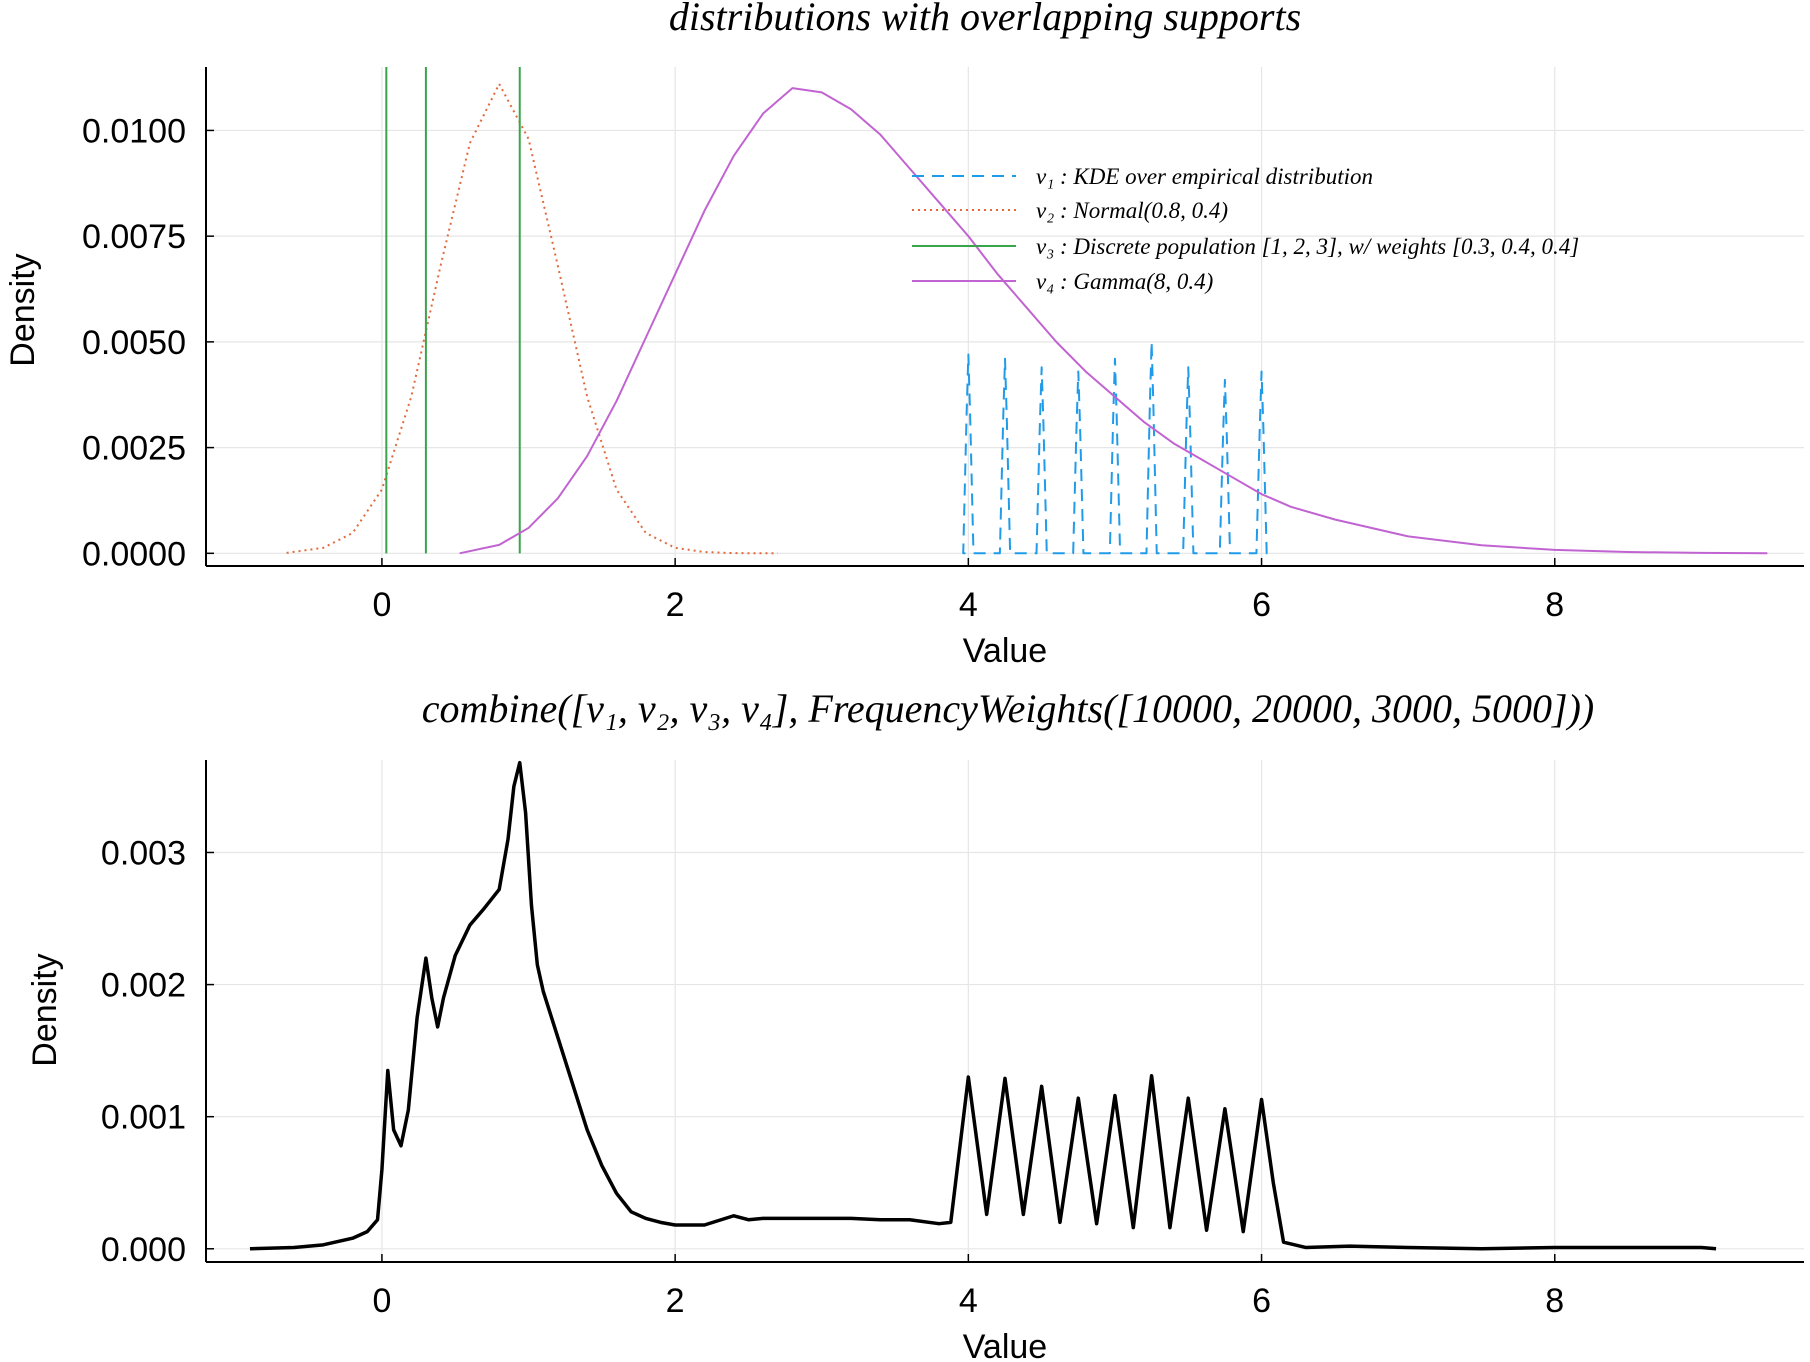 This screenshot has width=1810, height=1362. What do you see at coordinates (134, 237) in the screenshot?
I see `y-tick-label: 0.0075` at bounding box center [134, 237].